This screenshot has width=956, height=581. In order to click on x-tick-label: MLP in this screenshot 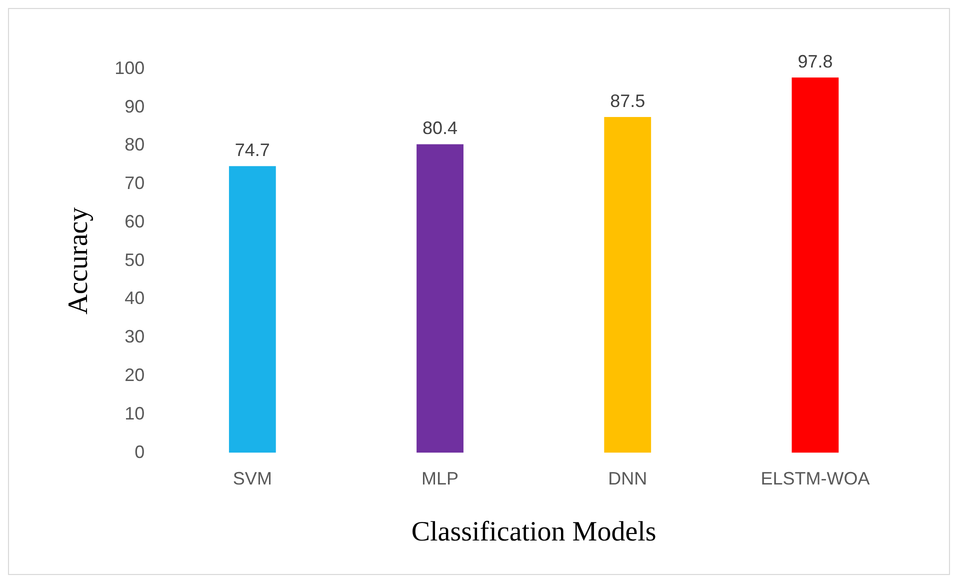, I will do `click(440, 478)`.